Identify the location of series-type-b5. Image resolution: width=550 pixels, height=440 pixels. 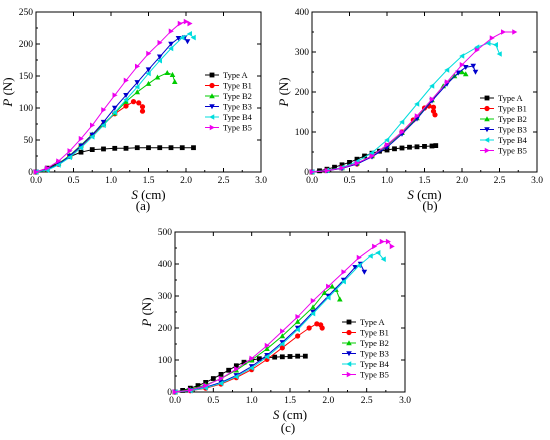
(283, 316).